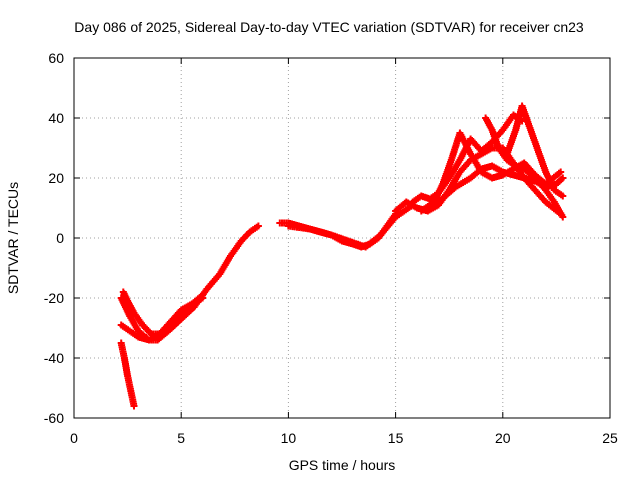 The image size is (640, 480). I want to click on y-tick-label: 20, so click(56, 178).